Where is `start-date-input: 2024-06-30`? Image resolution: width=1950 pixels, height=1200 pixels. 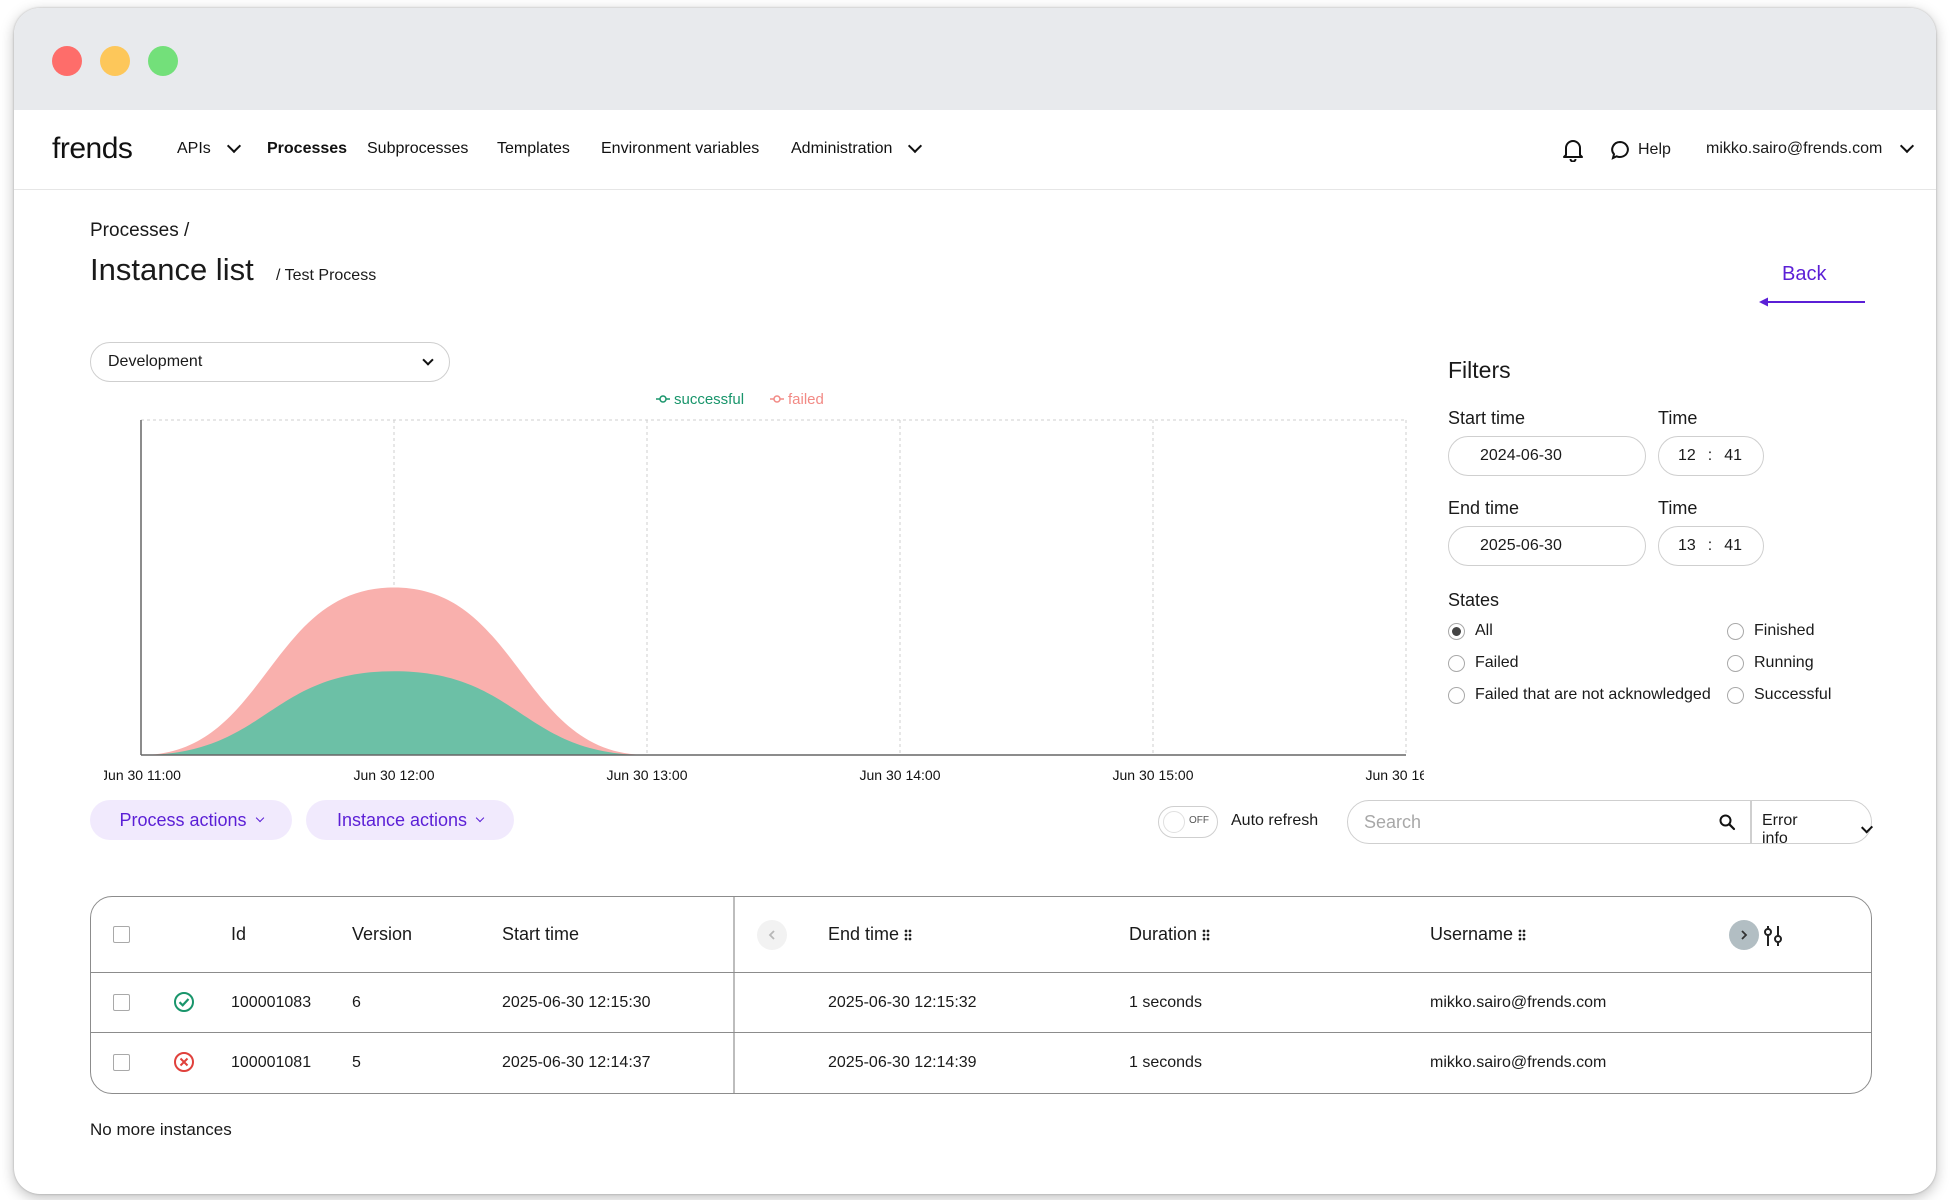
start-date-input: 2024-06-30 is located at coordinates (1547, 456).